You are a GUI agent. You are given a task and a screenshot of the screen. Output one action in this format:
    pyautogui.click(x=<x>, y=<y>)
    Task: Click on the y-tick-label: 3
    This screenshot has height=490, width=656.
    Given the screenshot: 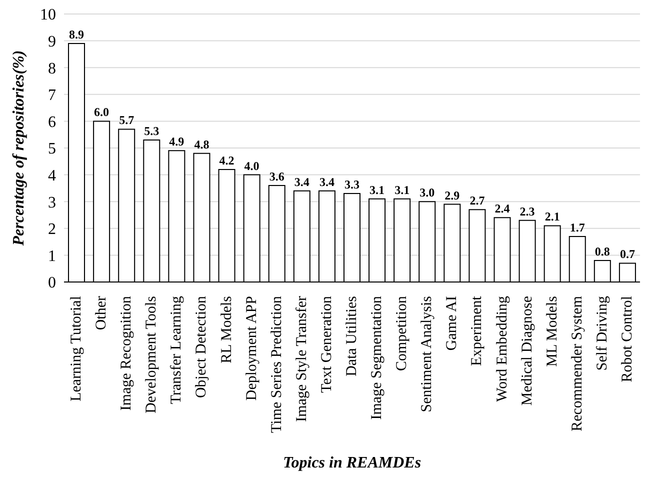 What is the action you would take?
    pyautogui.click(x=52, y=203)
    